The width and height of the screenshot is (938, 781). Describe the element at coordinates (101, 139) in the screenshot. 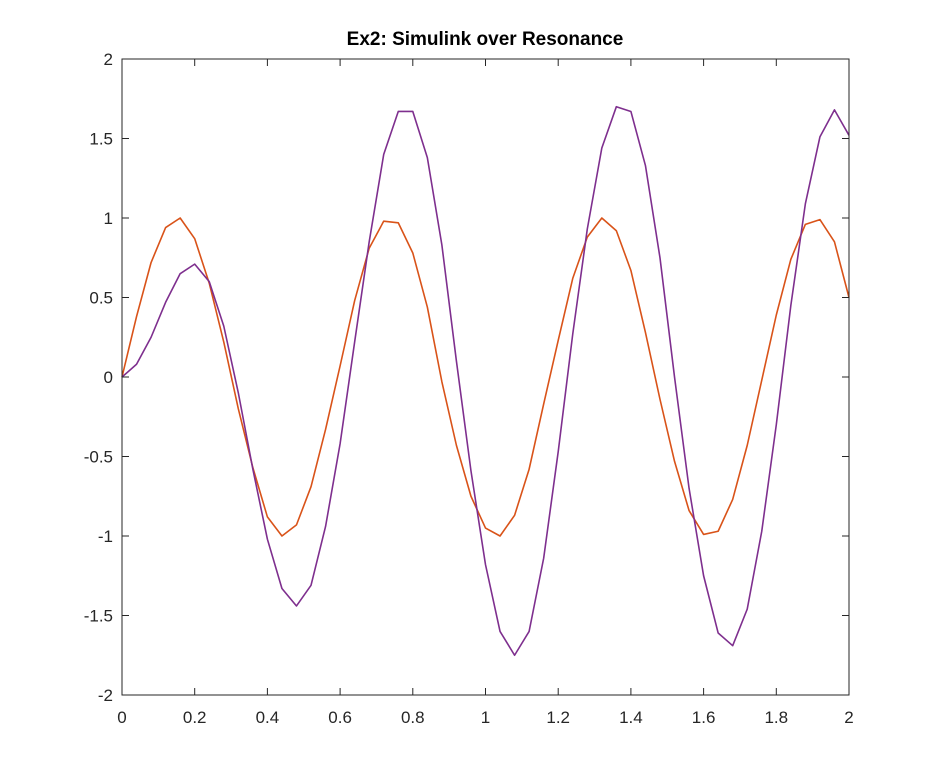

I see `y-tick-label: 1.5` at that location.